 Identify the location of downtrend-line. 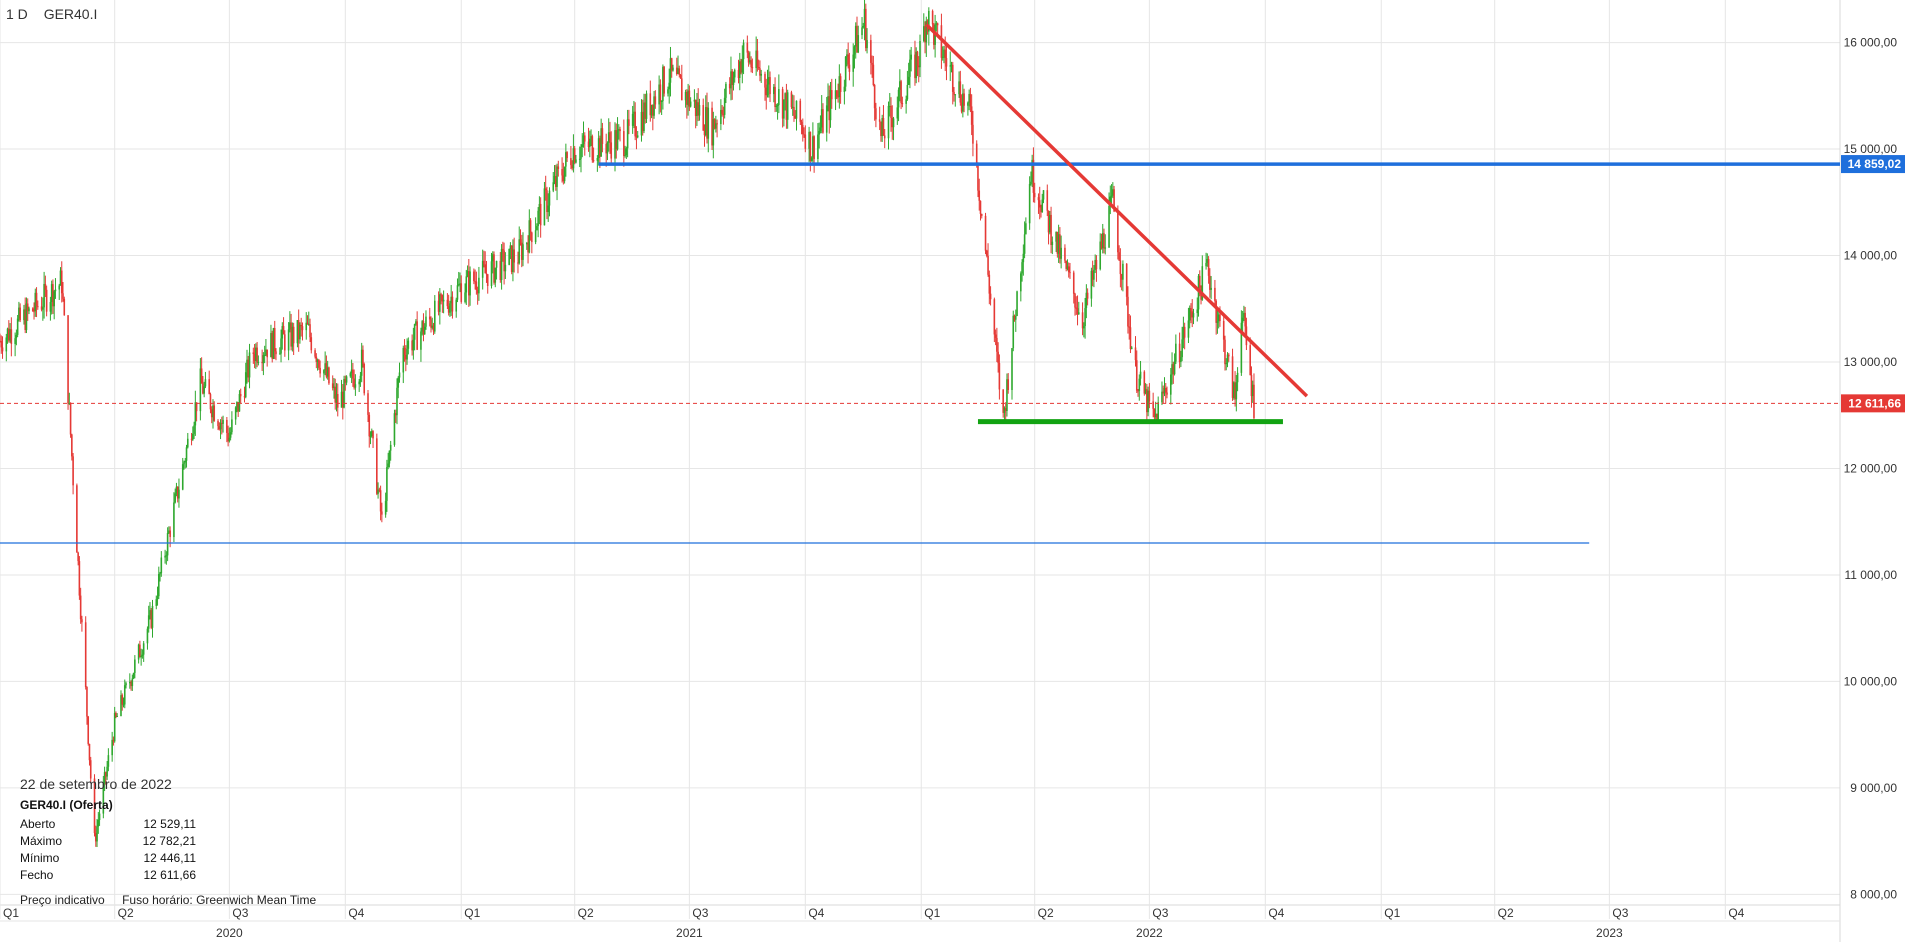
(1117, 210).